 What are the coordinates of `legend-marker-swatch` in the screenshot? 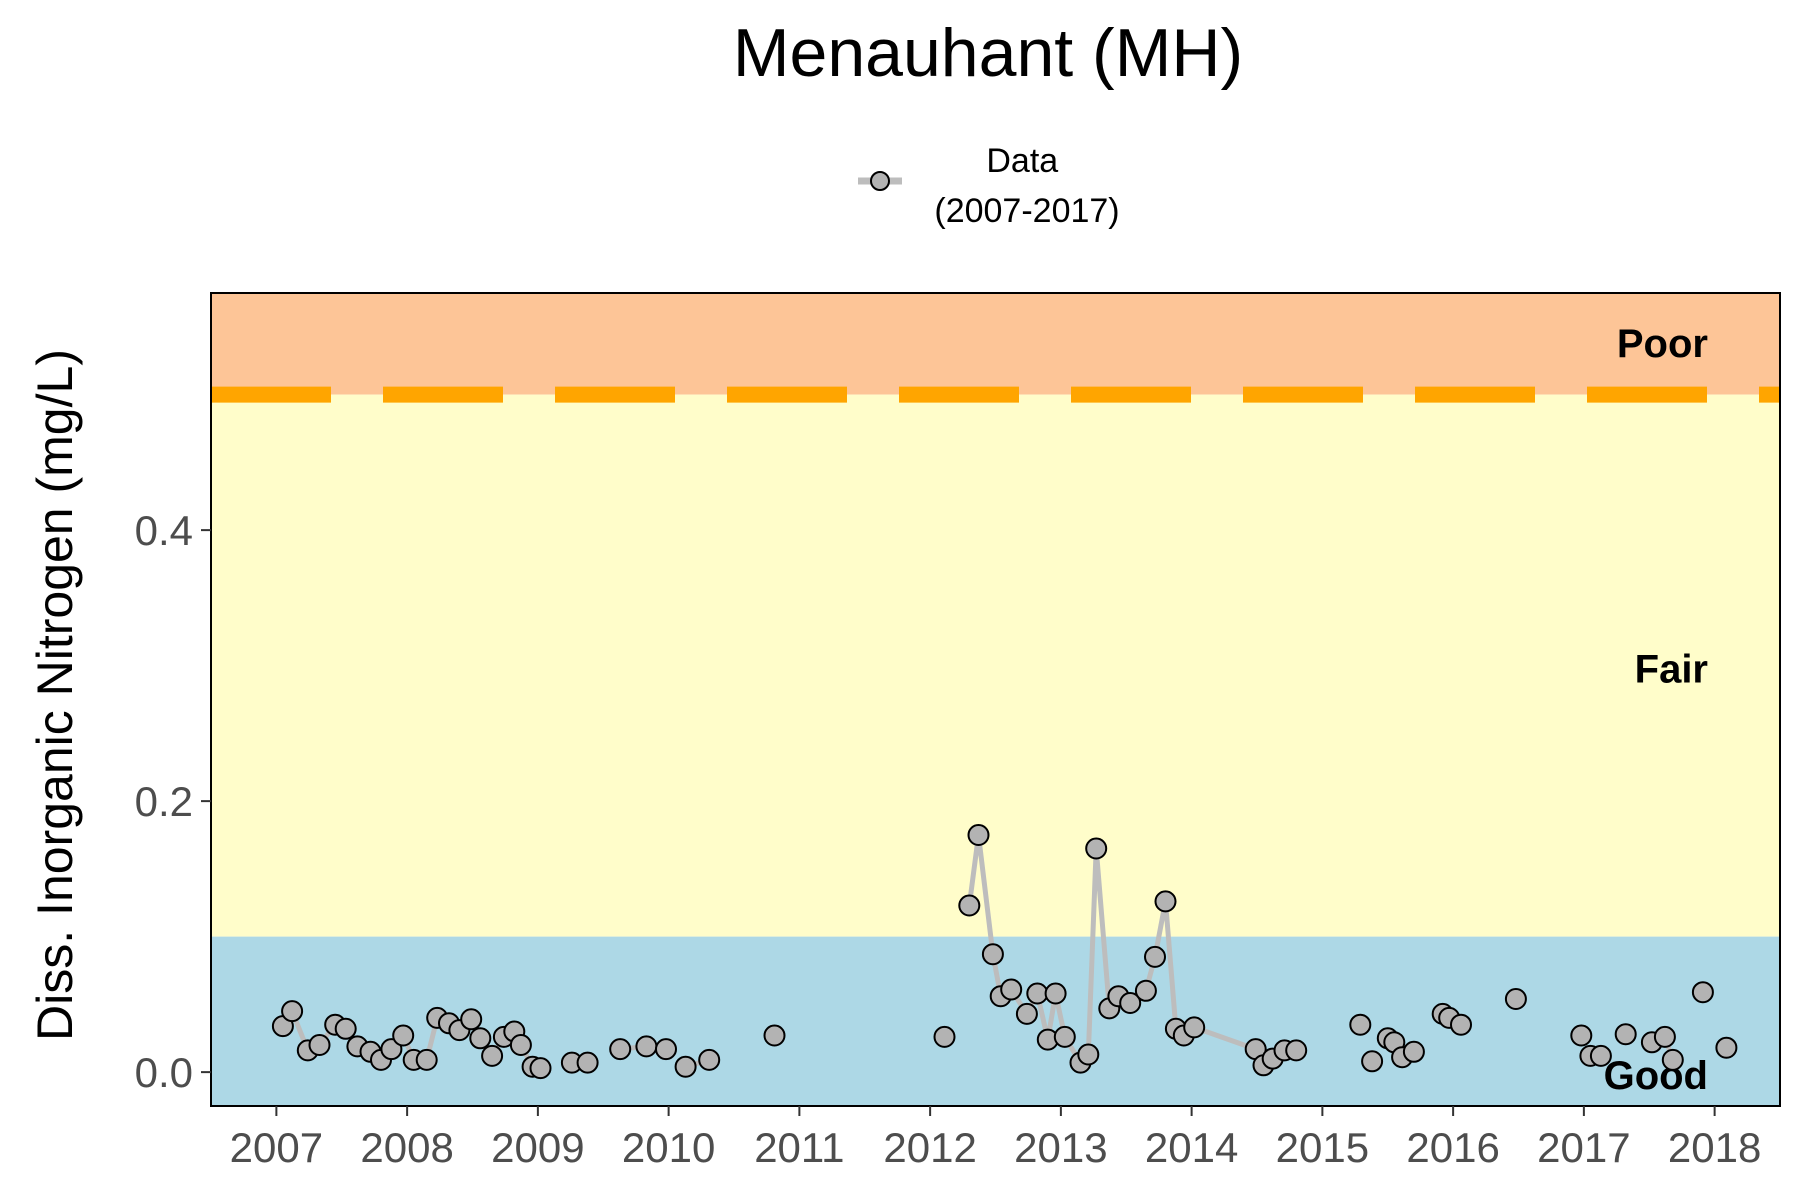 It's located at (880, 181).